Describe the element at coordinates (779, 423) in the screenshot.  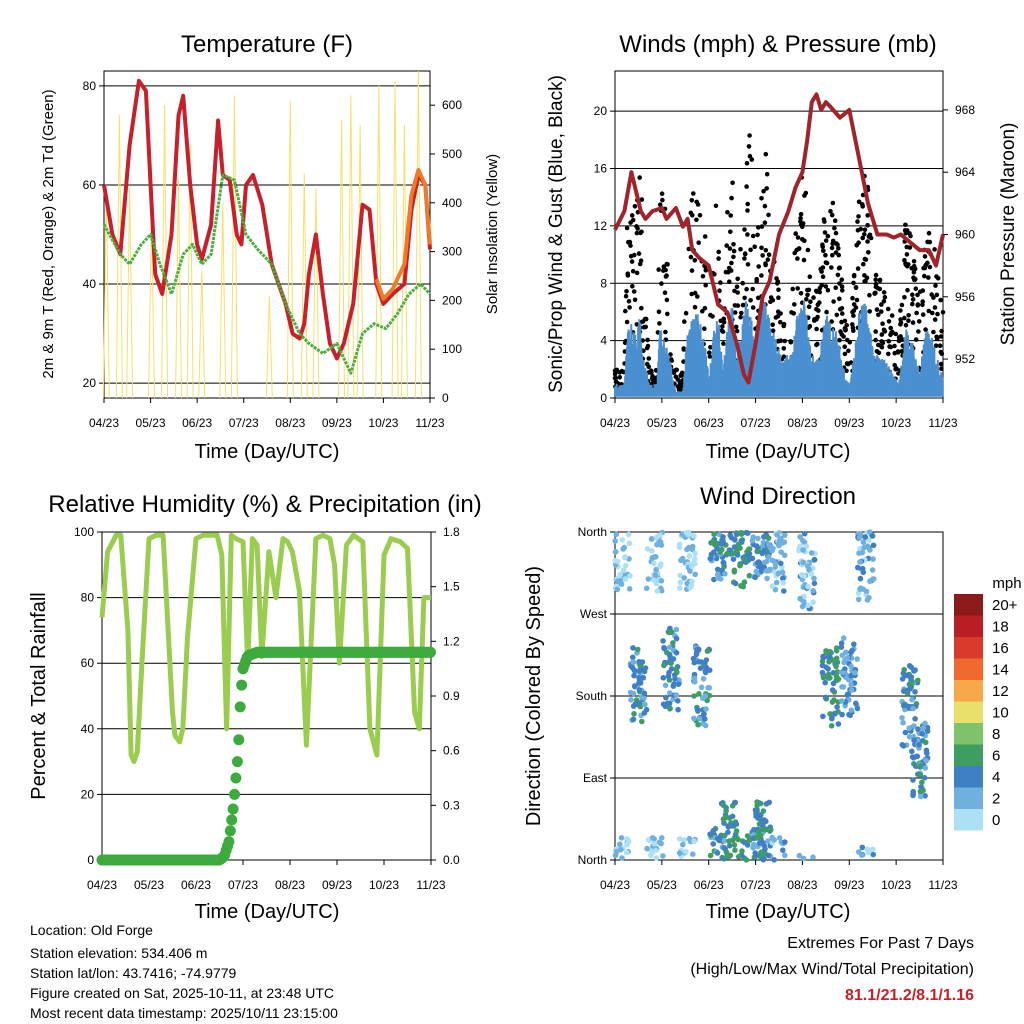
I see `winds-x-ticks: 04/23 05/23 06/23 07/23 08/23 09/23 10/23 11/23` at that location.